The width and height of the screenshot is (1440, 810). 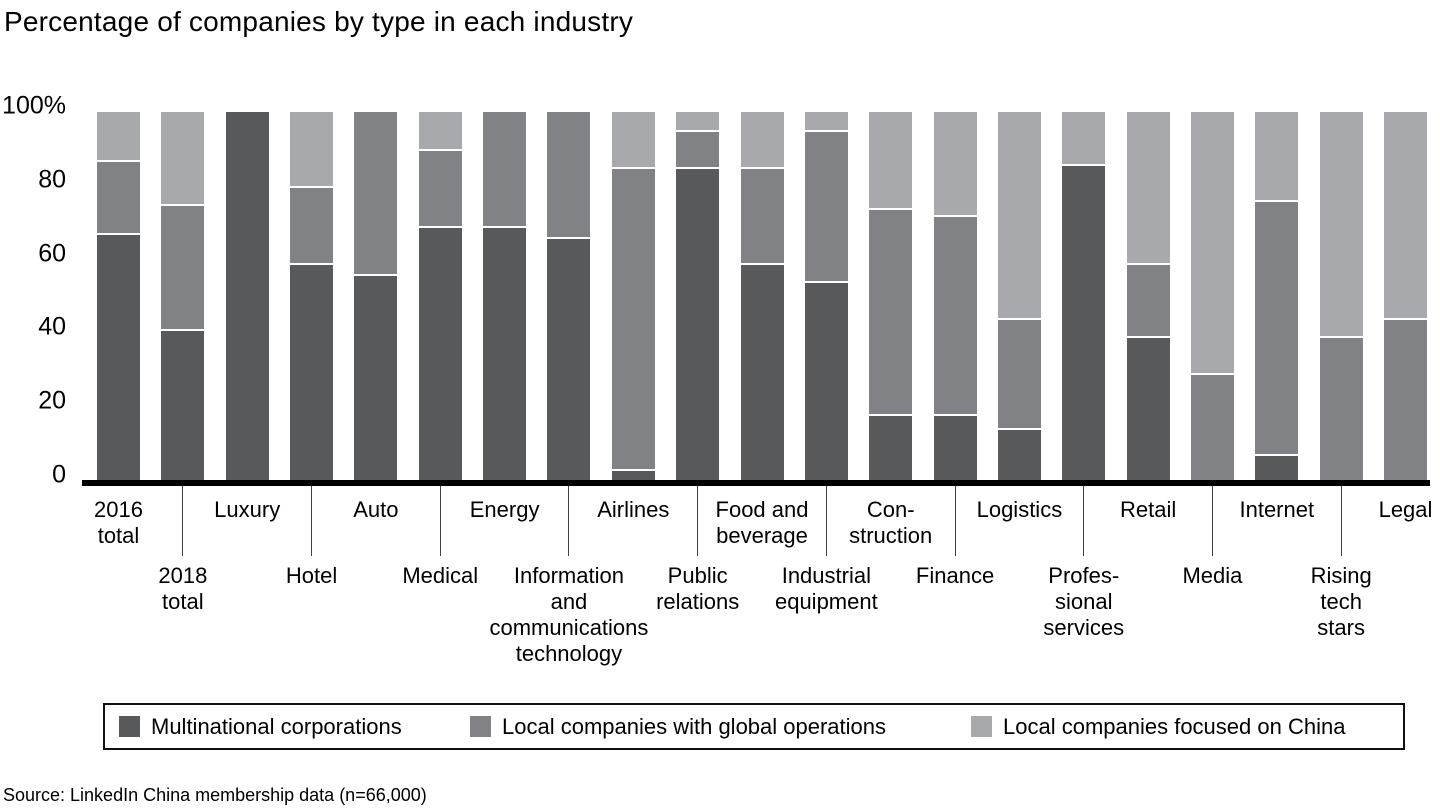 I want to click on bar-internet, so click(x=1277, y=296).